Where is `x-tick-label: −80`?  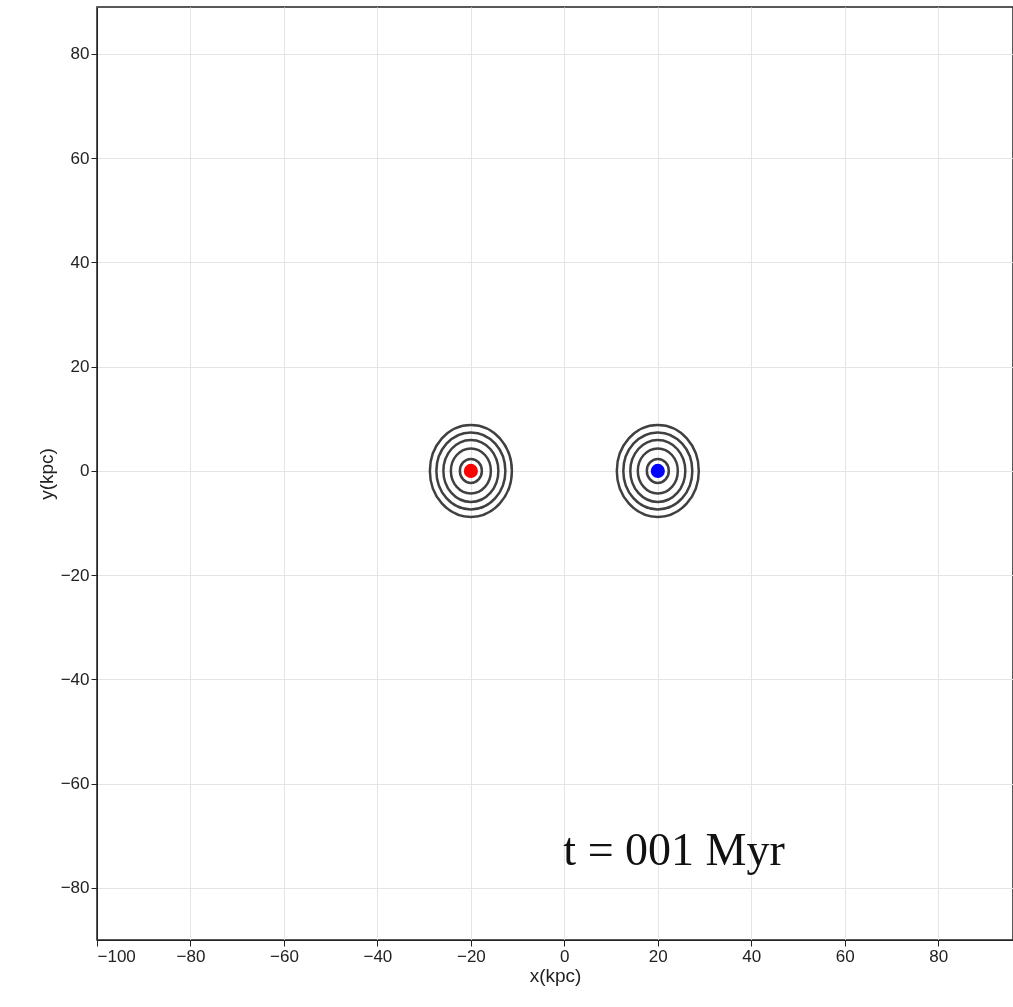 x-tick-label: −80 is located at coordinates (191, 956).